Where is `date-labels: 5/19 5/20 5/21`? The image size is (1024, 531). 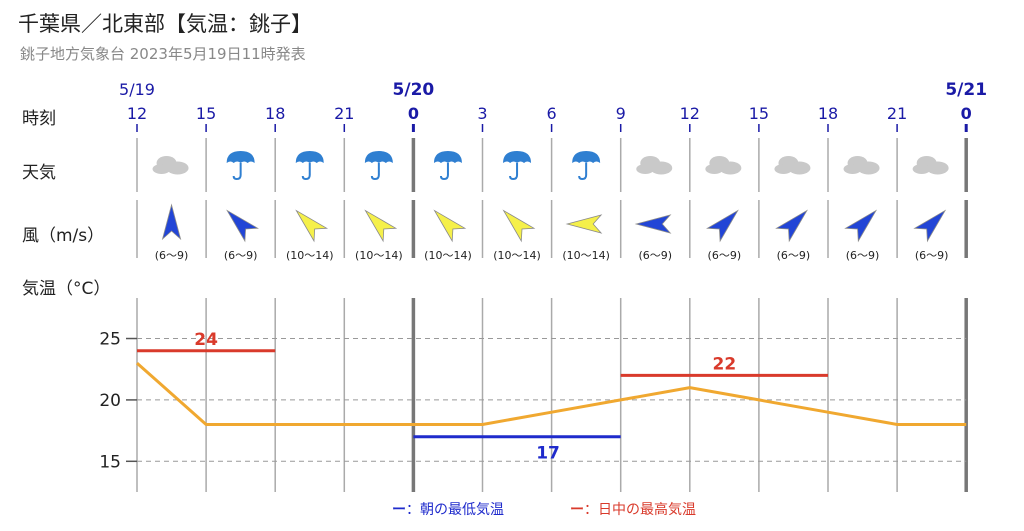
date-labels: 5/19 5/20 5/21 is located at coordinates (553, 90).